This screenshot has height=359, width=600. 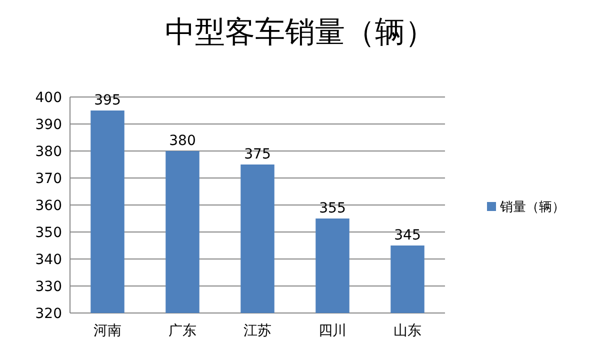 I want to click on y-tick-label: 340, so click(x=48, y=260).